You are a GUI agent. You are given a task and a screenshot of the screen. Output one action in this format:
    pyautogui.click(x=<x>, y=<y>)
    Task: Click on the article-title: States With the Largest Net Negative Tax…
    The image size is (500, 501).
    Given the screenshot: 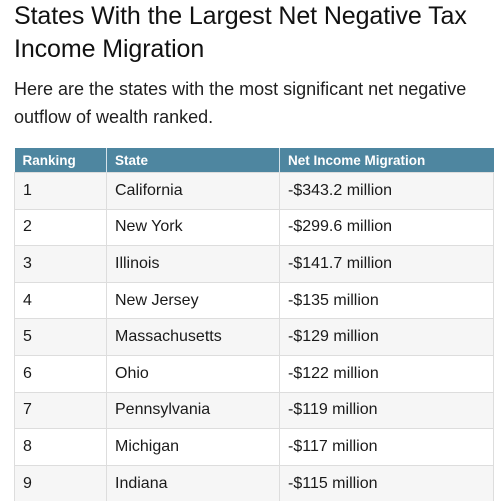 What is the action you would take?
    pyautogui.click(x=254, y=33)
    